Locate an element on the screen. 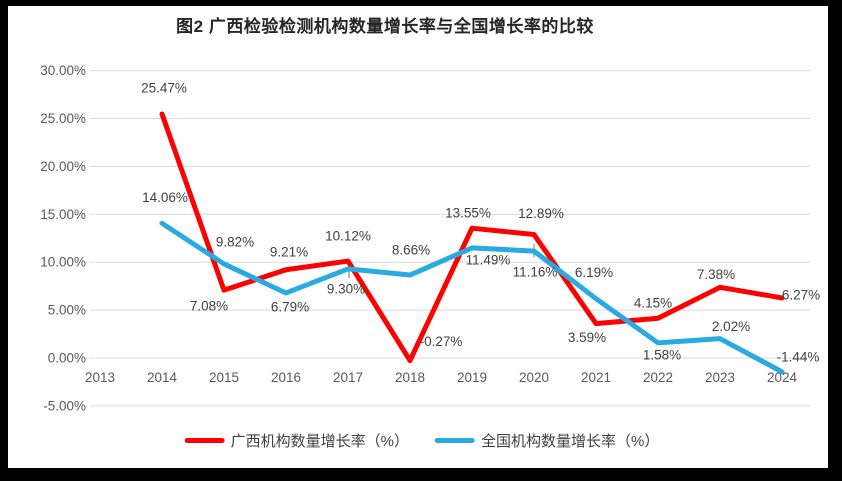 The height and width of the screenshot is (481, 842). national-data-label: 9.82% is located at coordinates (235, 241).